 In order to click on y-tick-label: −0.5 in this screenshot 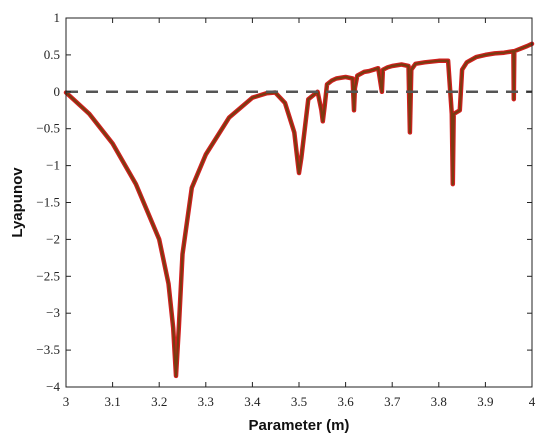, I will do `click(48, 128)`.